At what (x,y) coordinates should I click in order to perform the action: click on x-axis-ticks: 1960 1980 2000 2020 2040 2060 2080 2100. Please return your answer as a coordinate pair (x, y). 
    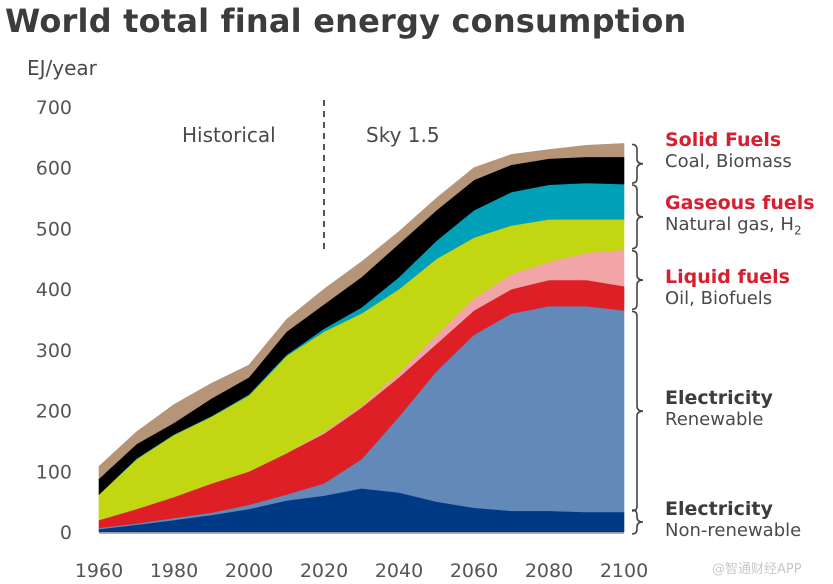
    Looking at the image, I should click on (361, 571).